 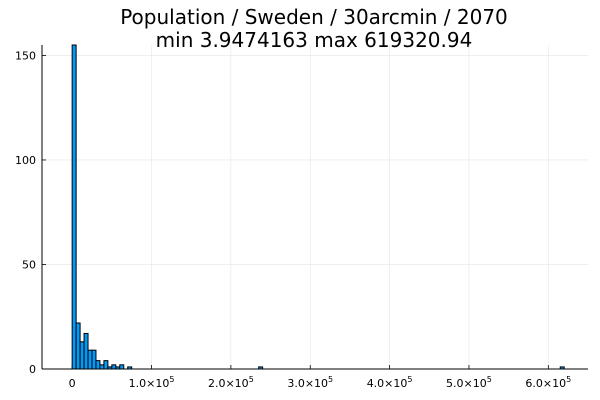 What do you see at coordinates (310, 382) in the screenshot?
I see `x-tick-label: 3.0×10⁵` at bounding box center [310, 382].